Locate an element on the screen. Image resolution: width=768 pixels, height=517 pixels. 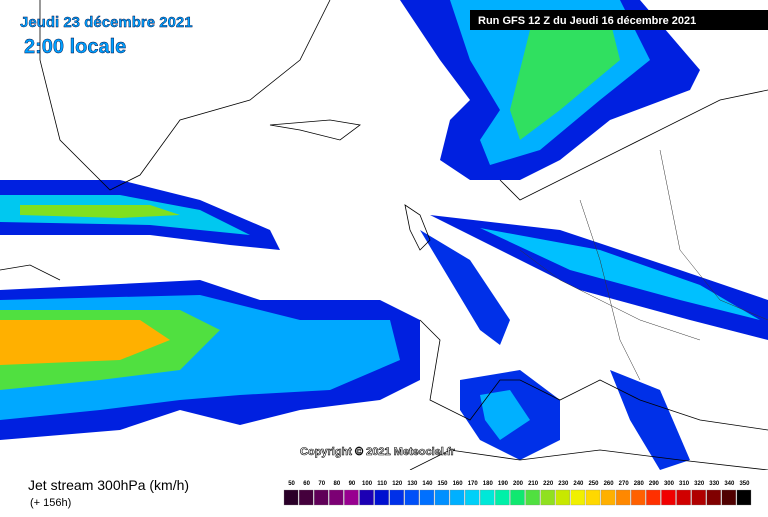
scale-label: 50 is located at coordinates (291, 484).